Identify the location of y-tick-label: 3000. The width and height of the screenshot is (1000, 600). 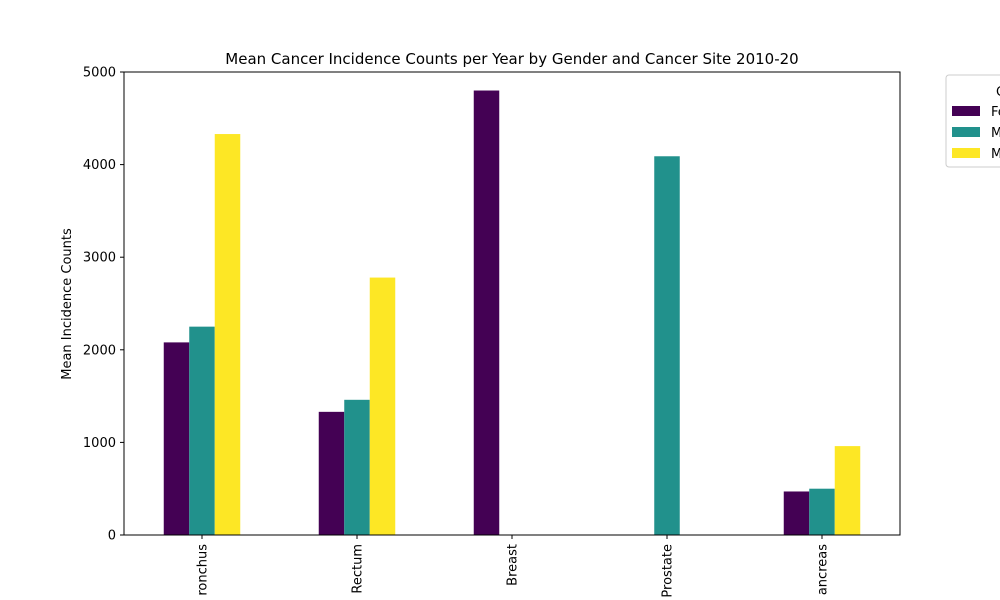
(99, 258).